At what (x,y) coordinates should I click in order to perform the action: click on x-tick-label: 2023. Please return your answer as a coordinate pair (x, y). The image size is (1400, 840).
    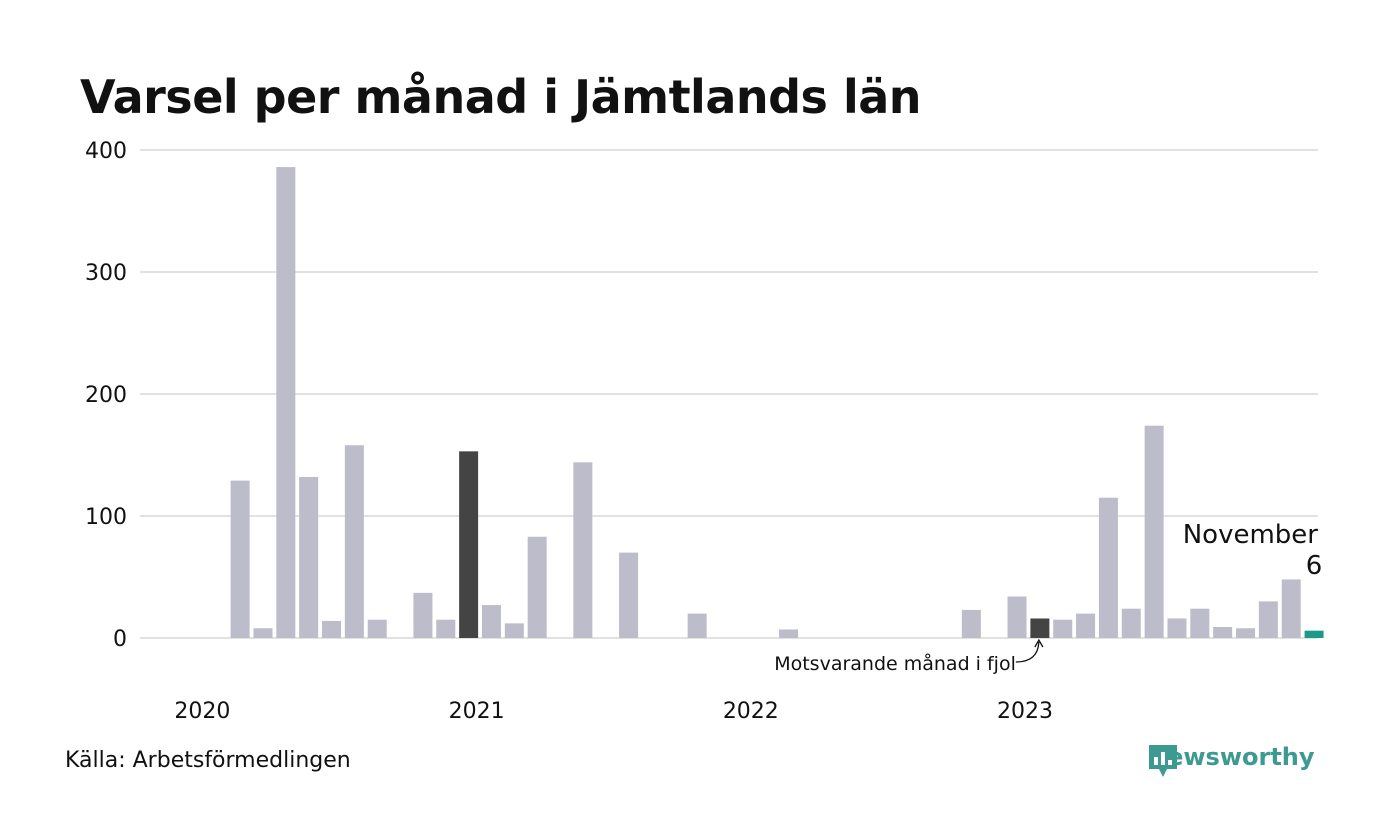
    Looking at the image, I should click on (1025, 711).